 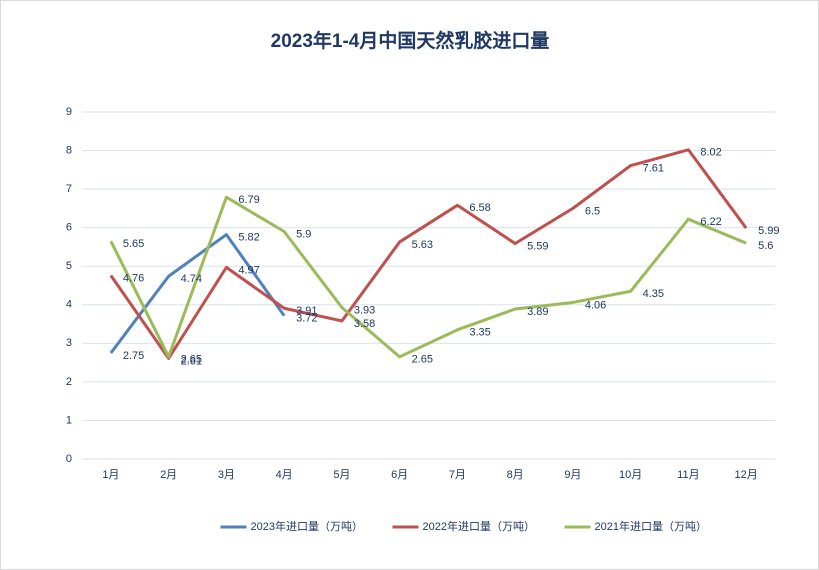 What do you see at coordinates (69, 189) in the screenshot?
I see `y-tick-label: 7` at bounding box center [69, 189].